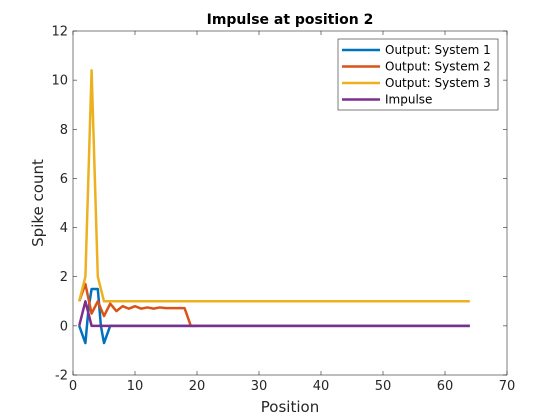 Image resolution: width=560 pixels, height=420 pixels. Describe the element at coordinates (135, 386) in the screenshot. I see `x-tick-label: 10` at that location.